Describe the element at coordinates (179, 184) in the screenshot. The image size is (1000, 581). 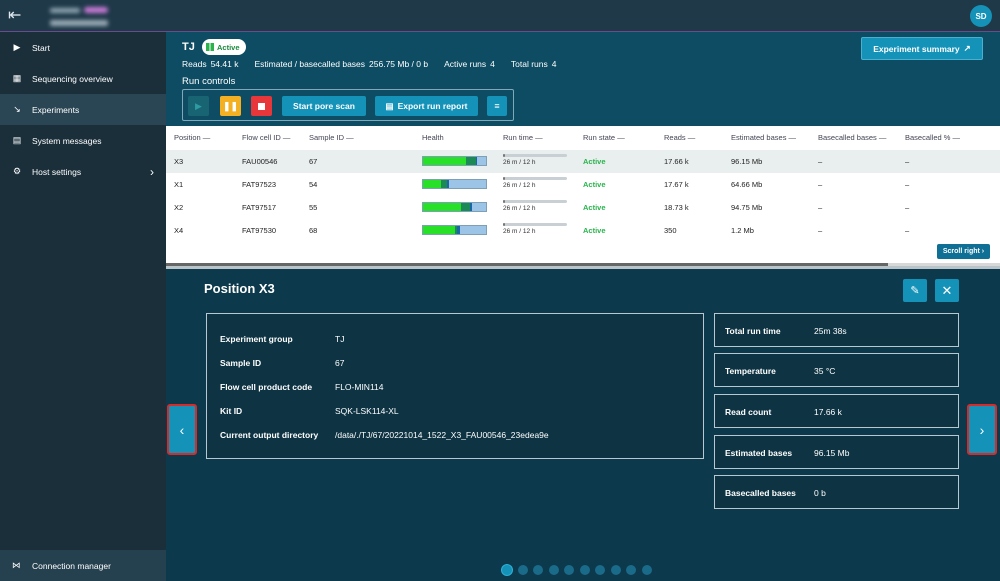
I see `cell-position: X1` at that location.